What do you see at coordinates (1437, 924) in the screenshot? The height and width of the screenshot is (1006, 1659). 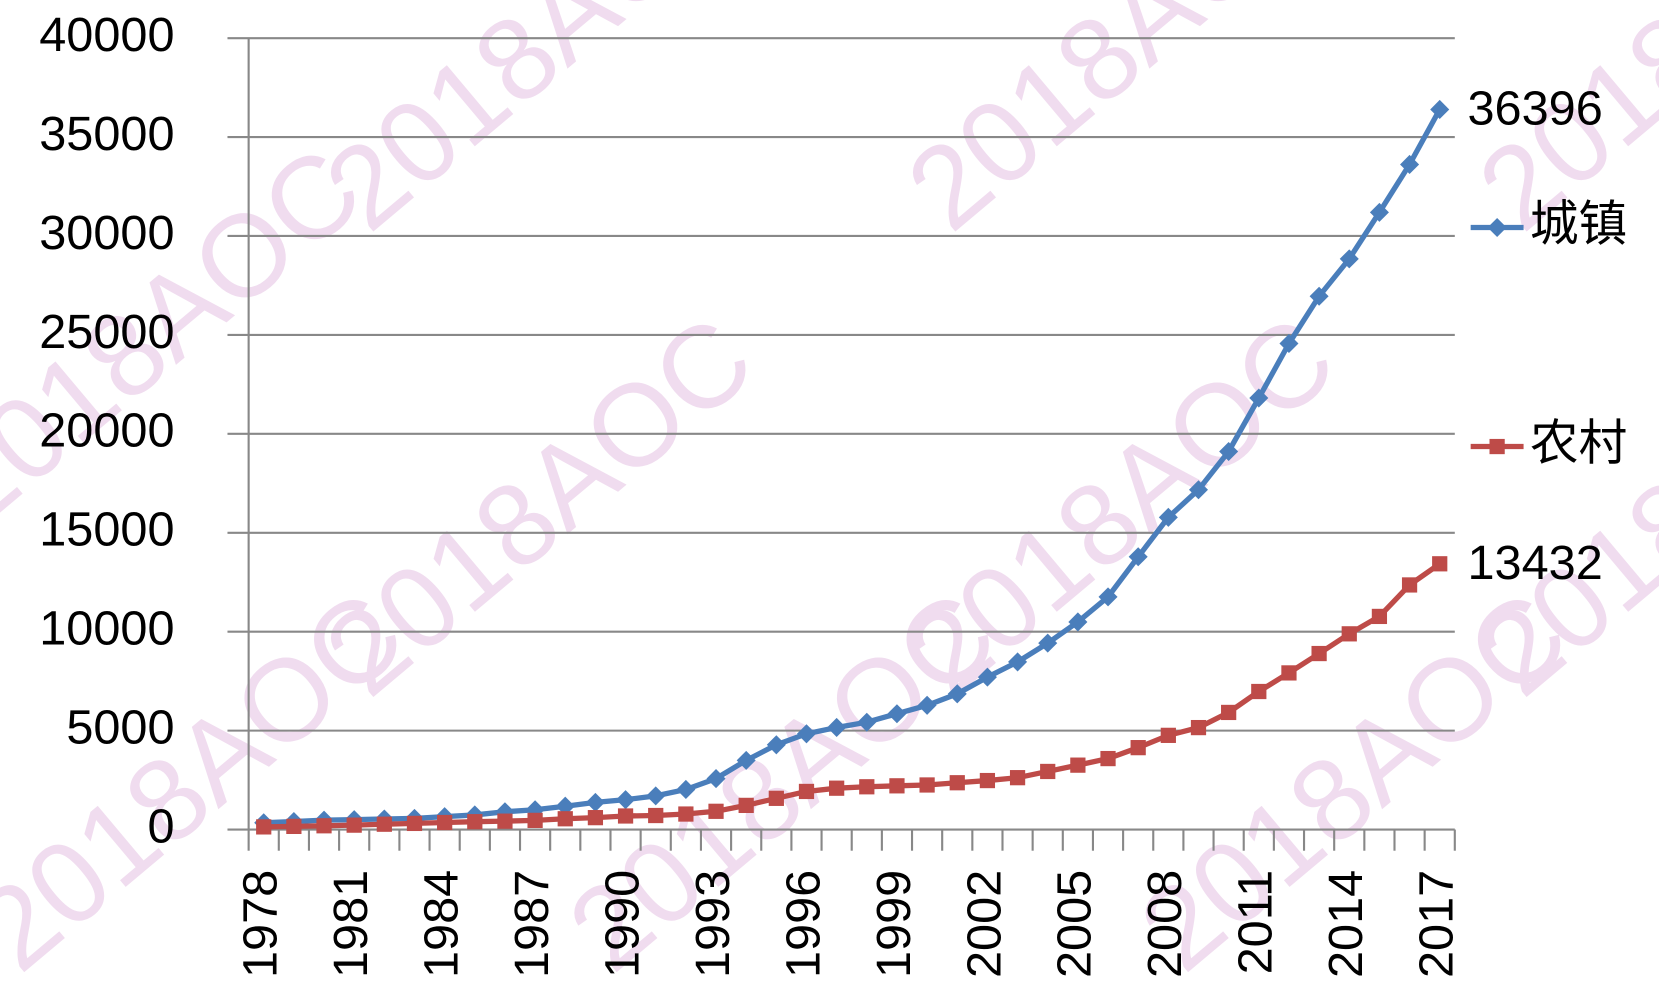 I see `x-tick-label: 2017` at bounding box center [1437, 924].